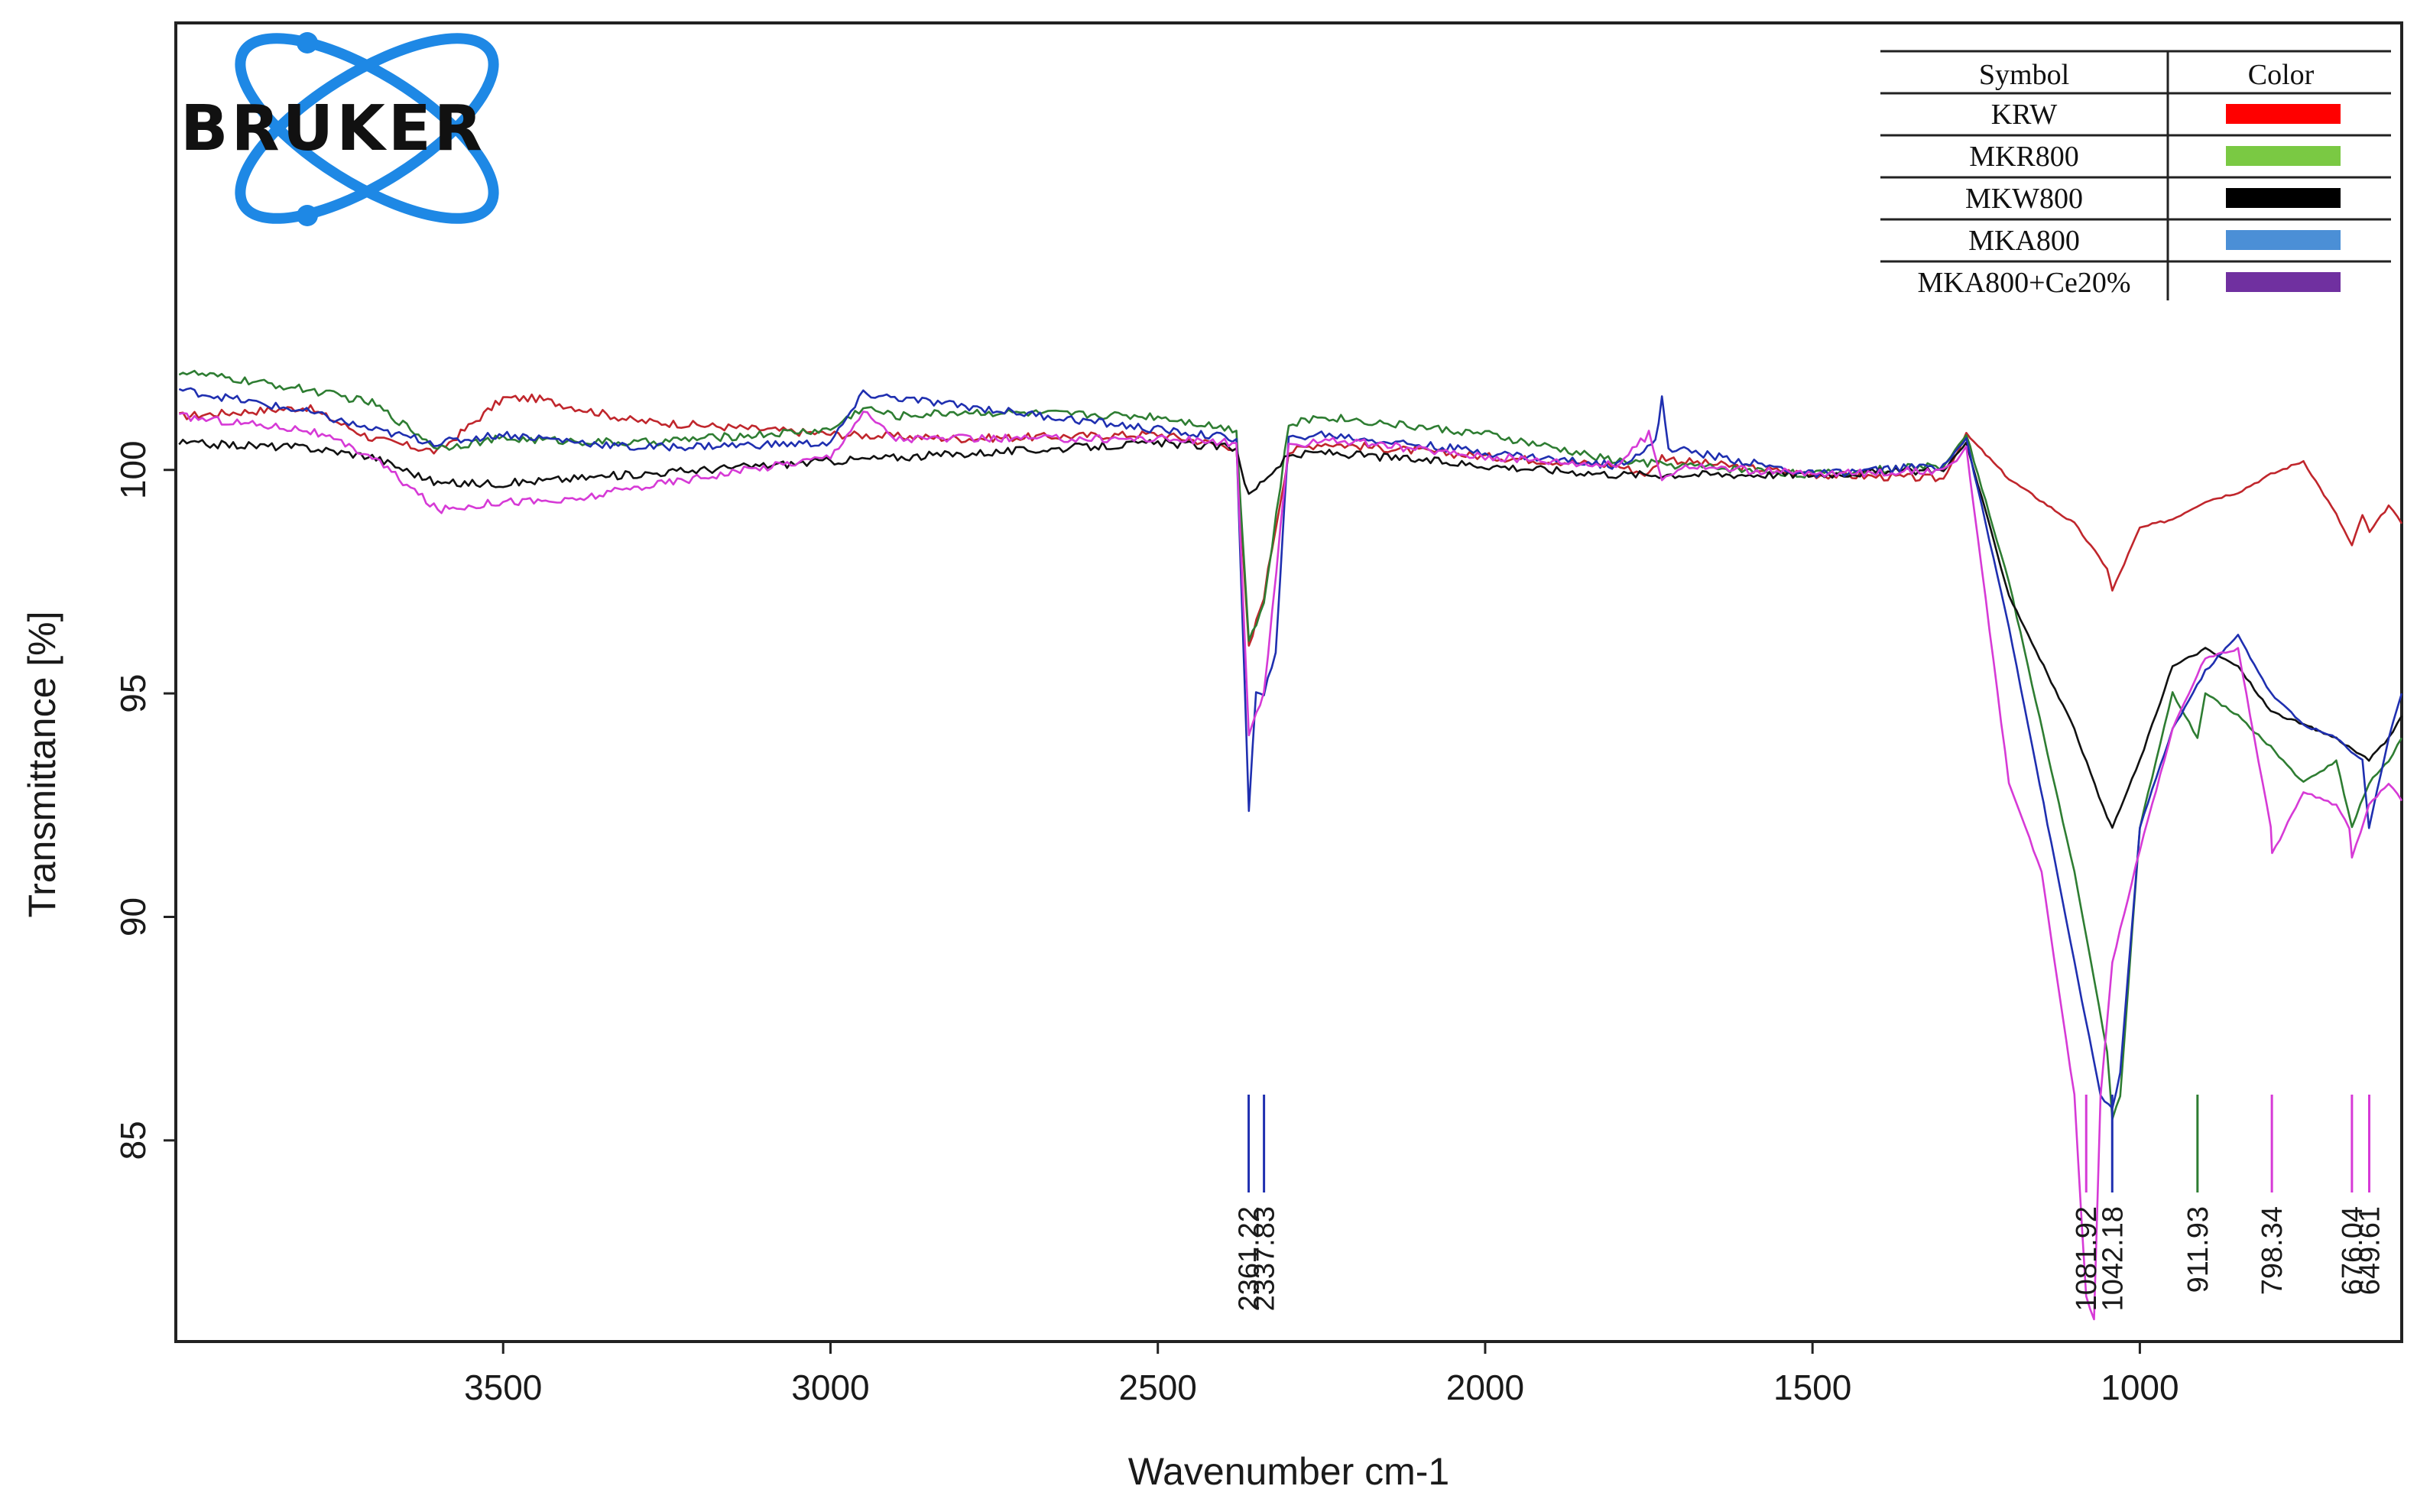  What do you see at coordinates (332, 128) in the screenshot?
I see `logo-wordmark: BRUKER` at bounding box center [332, 128].